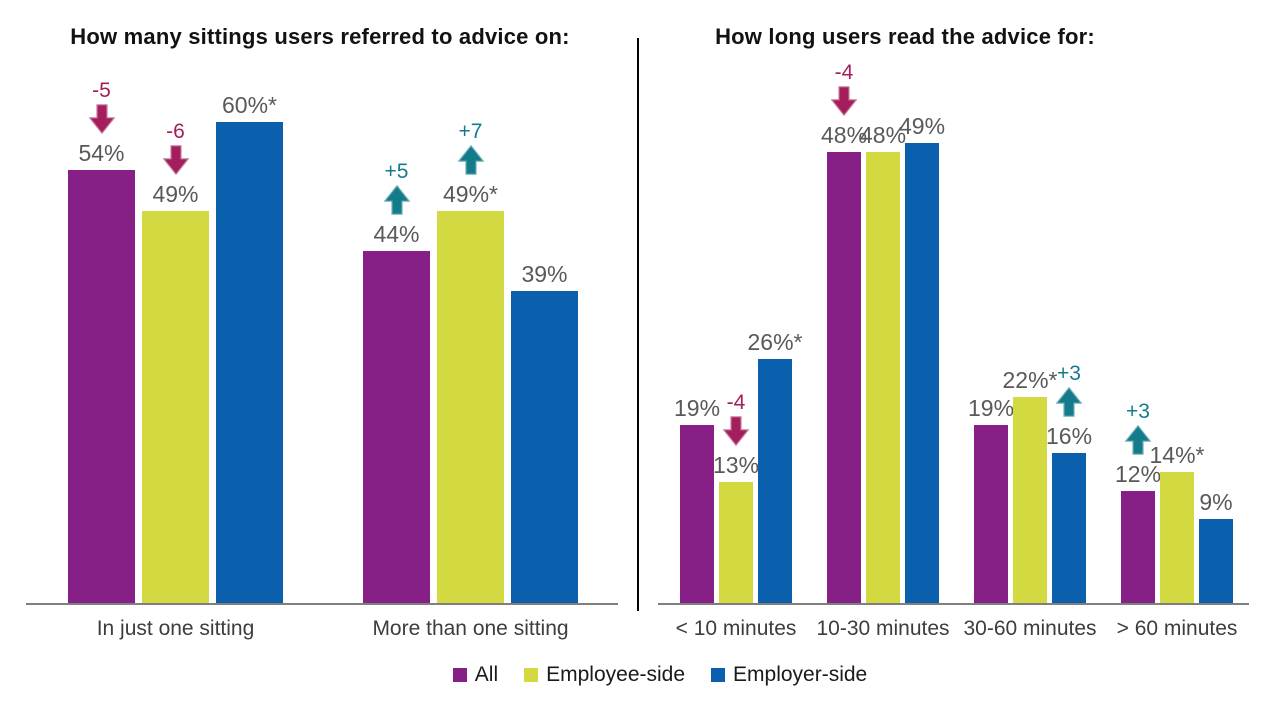  Describe the element at coordinates (101, 342) in the screenshot. I see `bar-column: -5 54%` at that location.